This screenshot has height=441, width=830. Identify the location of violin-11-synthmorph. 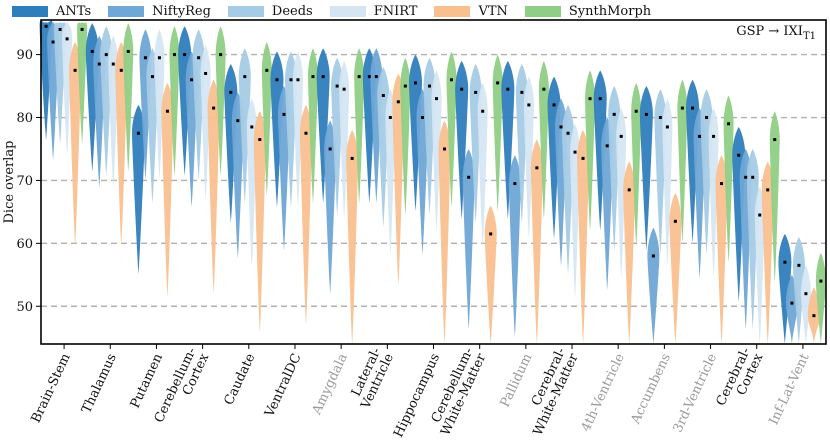
(590, 150).